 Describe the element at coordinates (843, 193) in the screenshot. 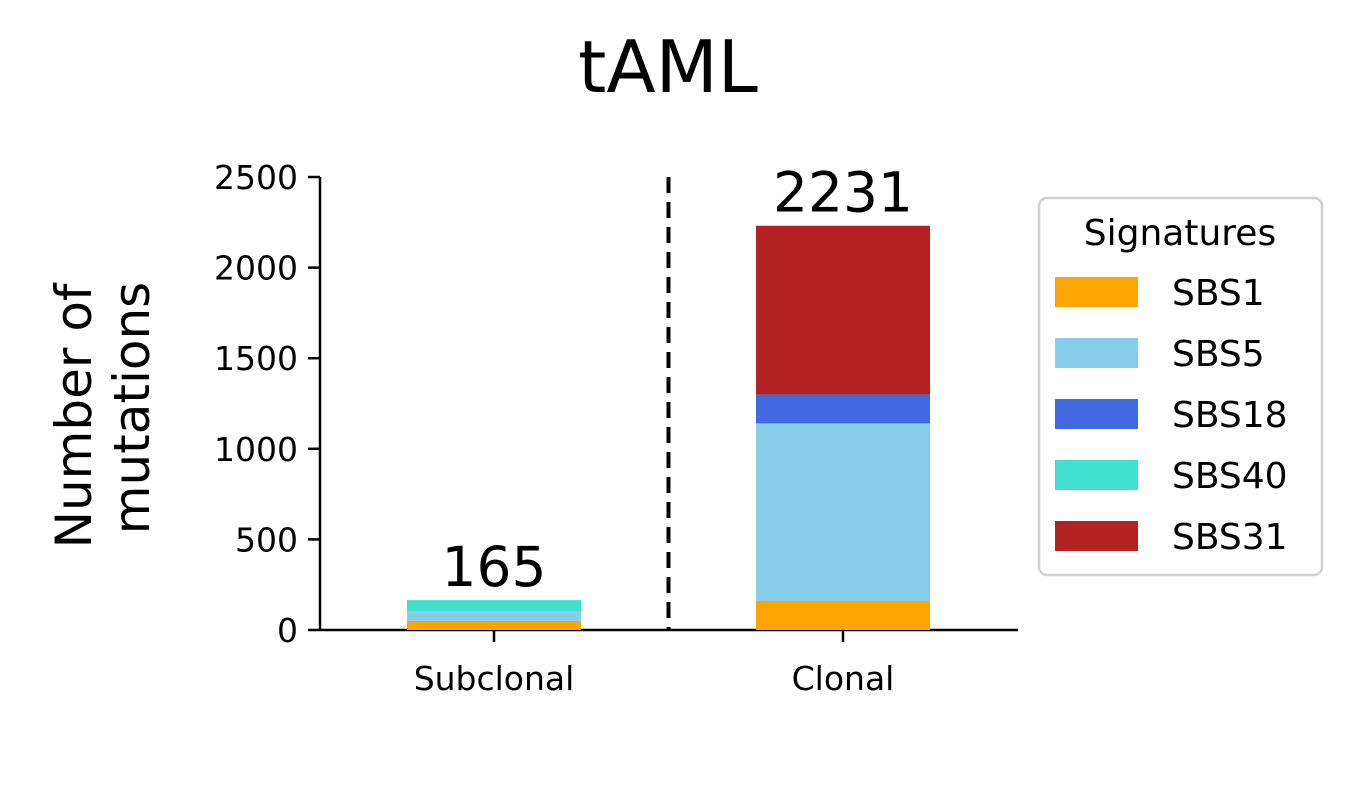

I see `total-label: 2231` at that location.